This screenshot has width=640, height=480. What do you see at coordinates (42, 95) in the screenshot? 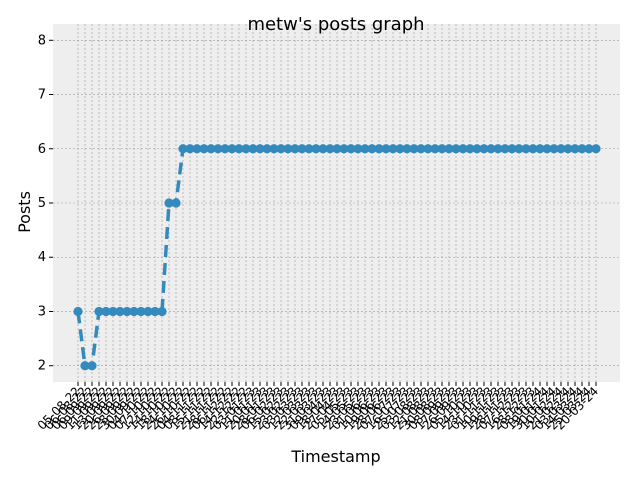
I see `y-tick-label: 7` at bounding box center [42, 95].